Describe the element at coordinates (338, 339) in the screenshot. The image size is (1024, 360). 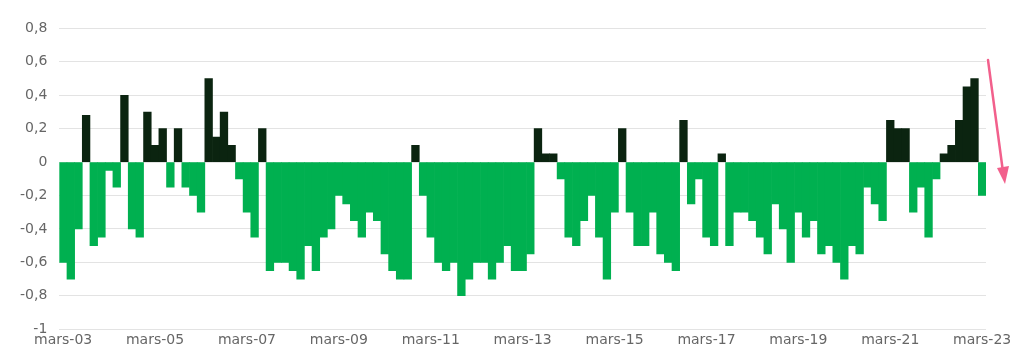
I see `x-tick-label: mars-09` at that location.